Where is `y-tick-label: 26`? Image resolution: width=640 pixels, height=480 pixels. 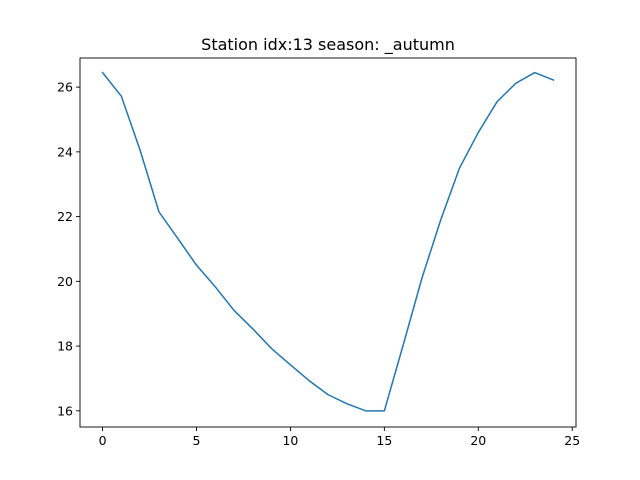 y-tick-label: 26 is located at coordinates (65, 87).